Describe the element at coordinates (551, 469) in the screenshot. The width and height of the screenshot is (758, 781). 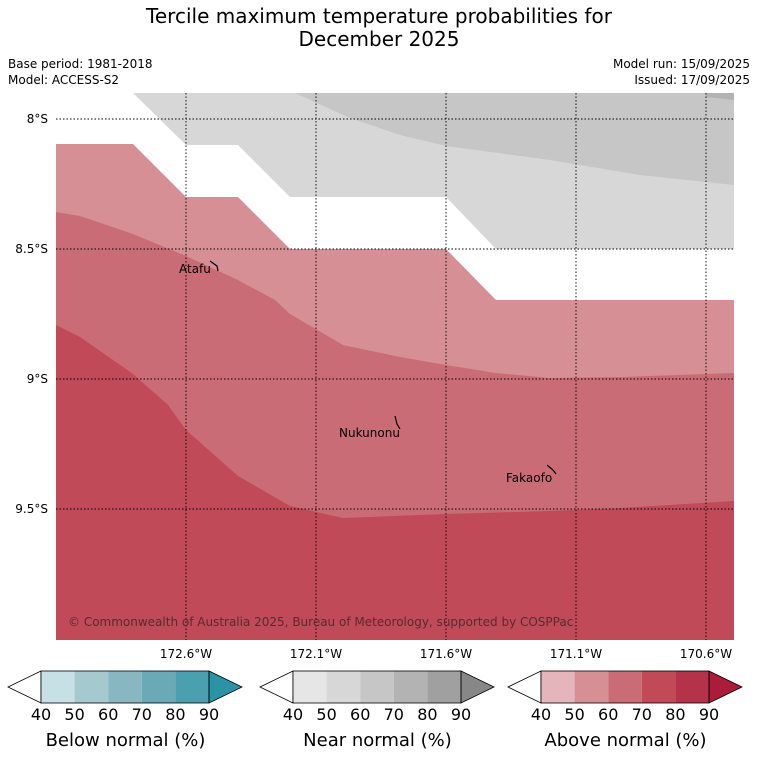
I see `fakaofo-outline` at that location.